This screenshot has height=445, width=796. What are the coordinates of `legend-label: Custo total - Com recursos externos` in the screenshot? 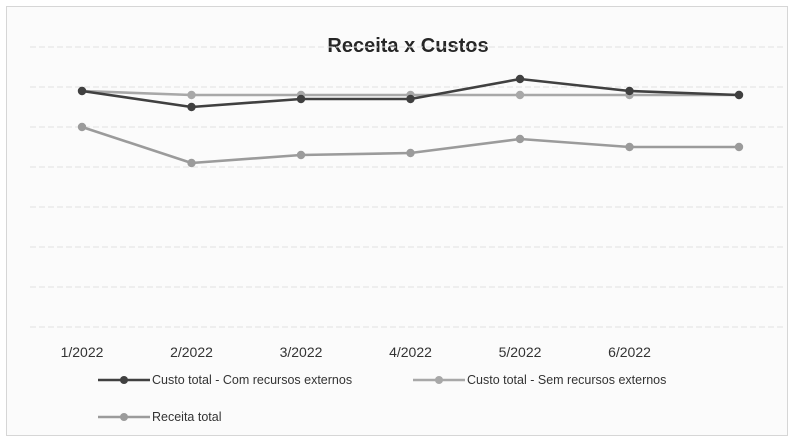 It's located at (252, 380).